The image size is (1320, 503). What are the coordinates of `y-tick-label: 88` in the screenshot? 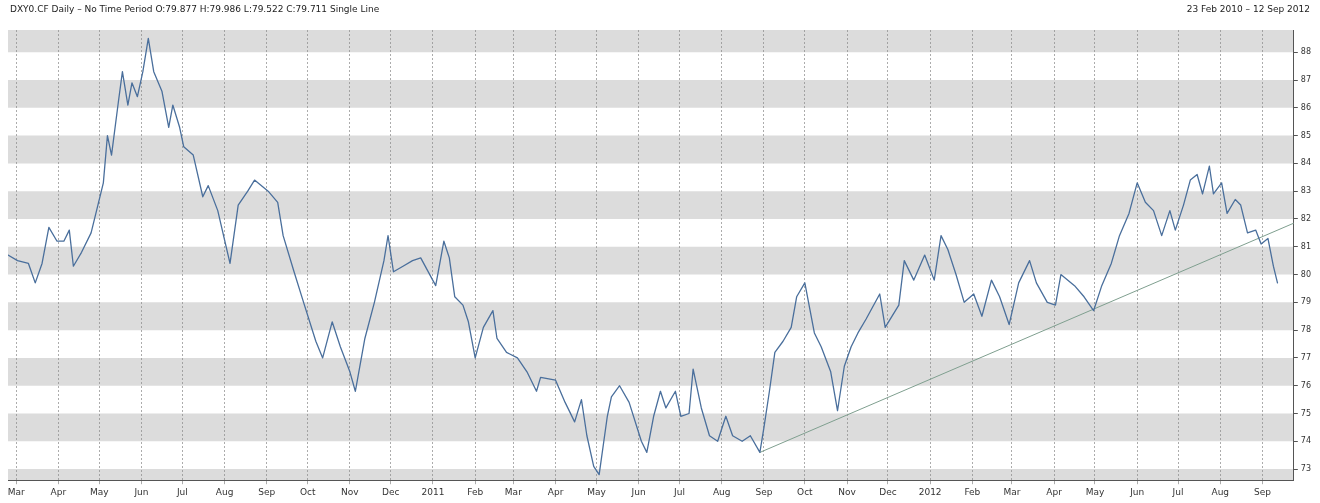 It's located at (1306, 52).